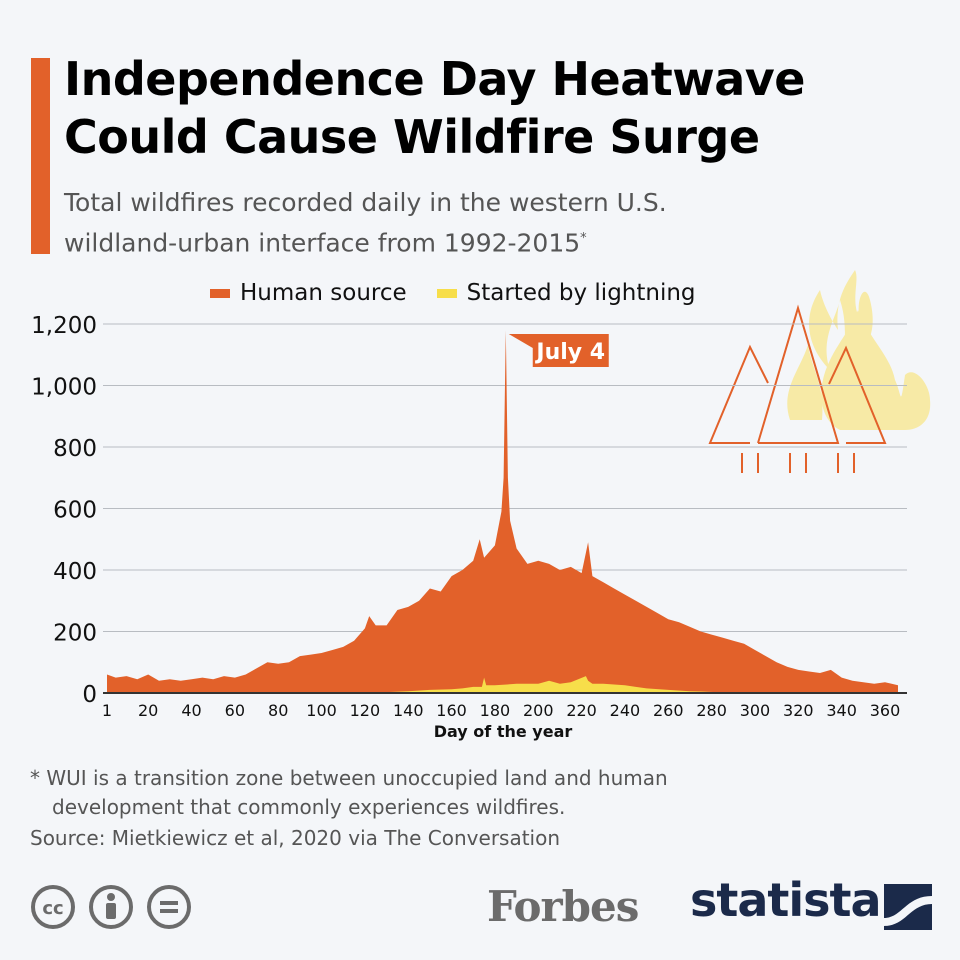 The height and width of the screenshot is (960, 960). Describe the element at coordinates (755, 710) in the screenshot. I see `x-tick-label: 300` at that location.